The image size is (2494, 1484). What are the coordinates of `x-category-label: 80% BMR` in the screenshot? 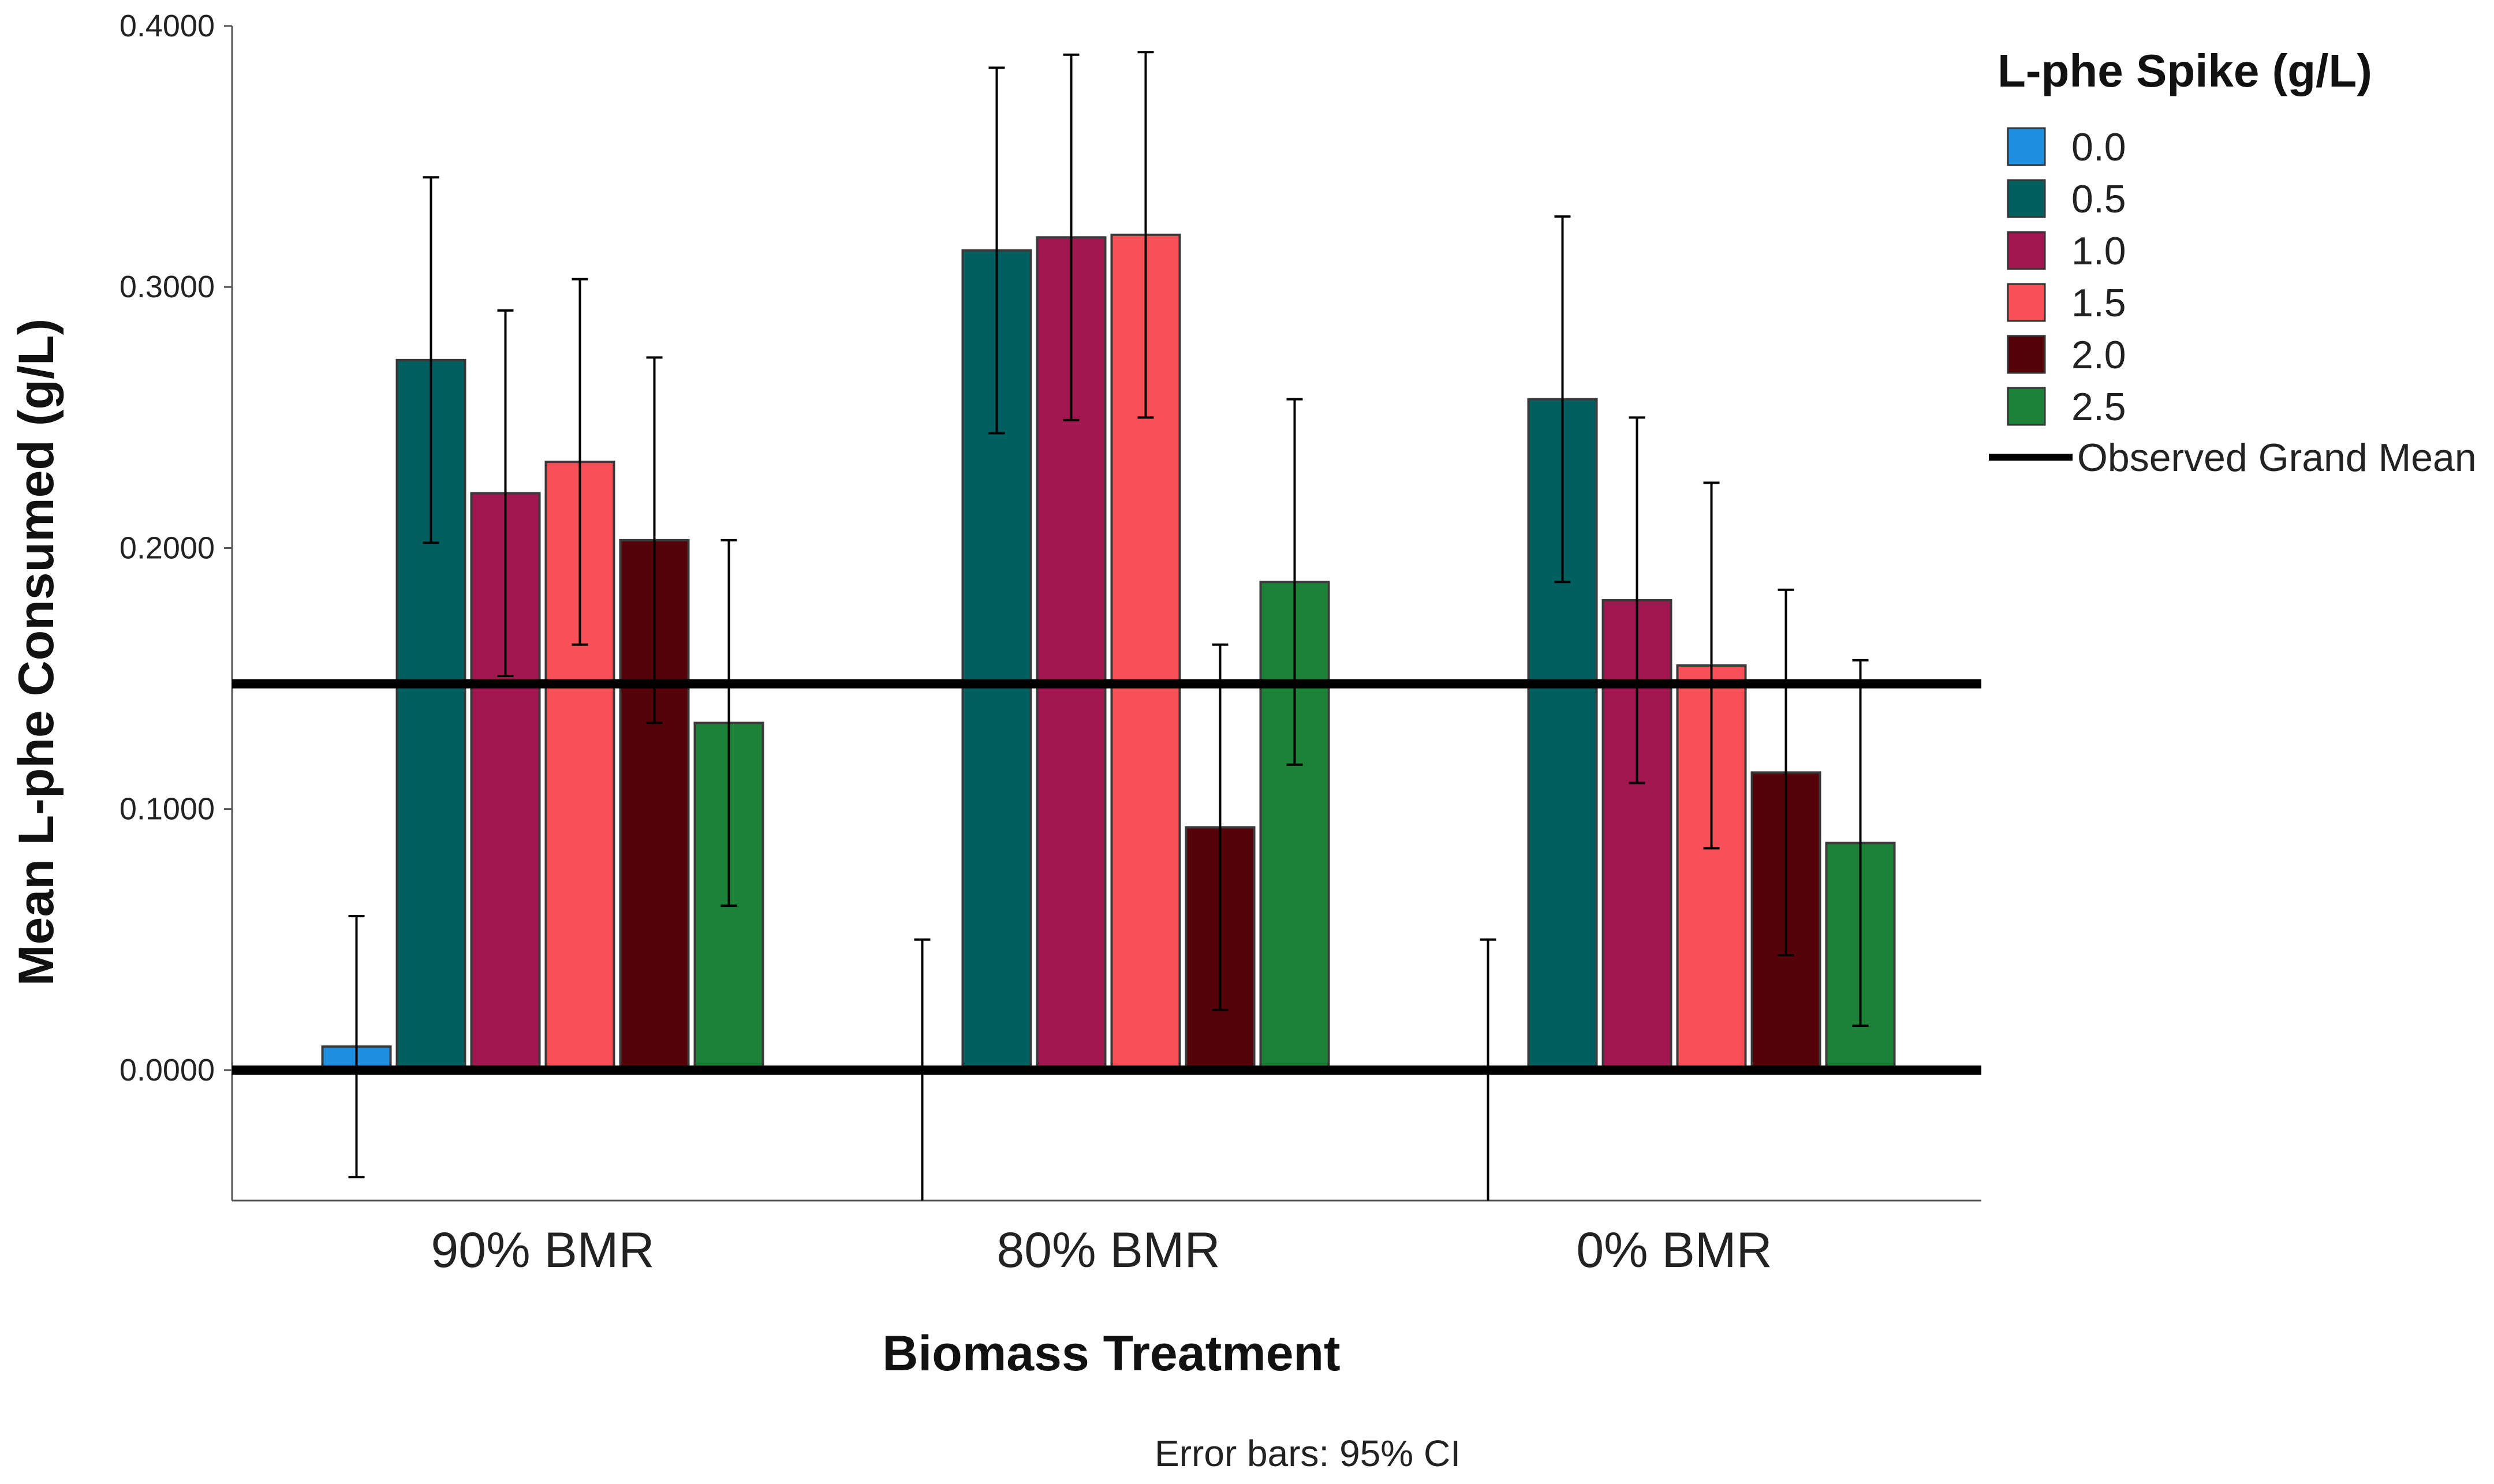 It's located at (1108, 1251).